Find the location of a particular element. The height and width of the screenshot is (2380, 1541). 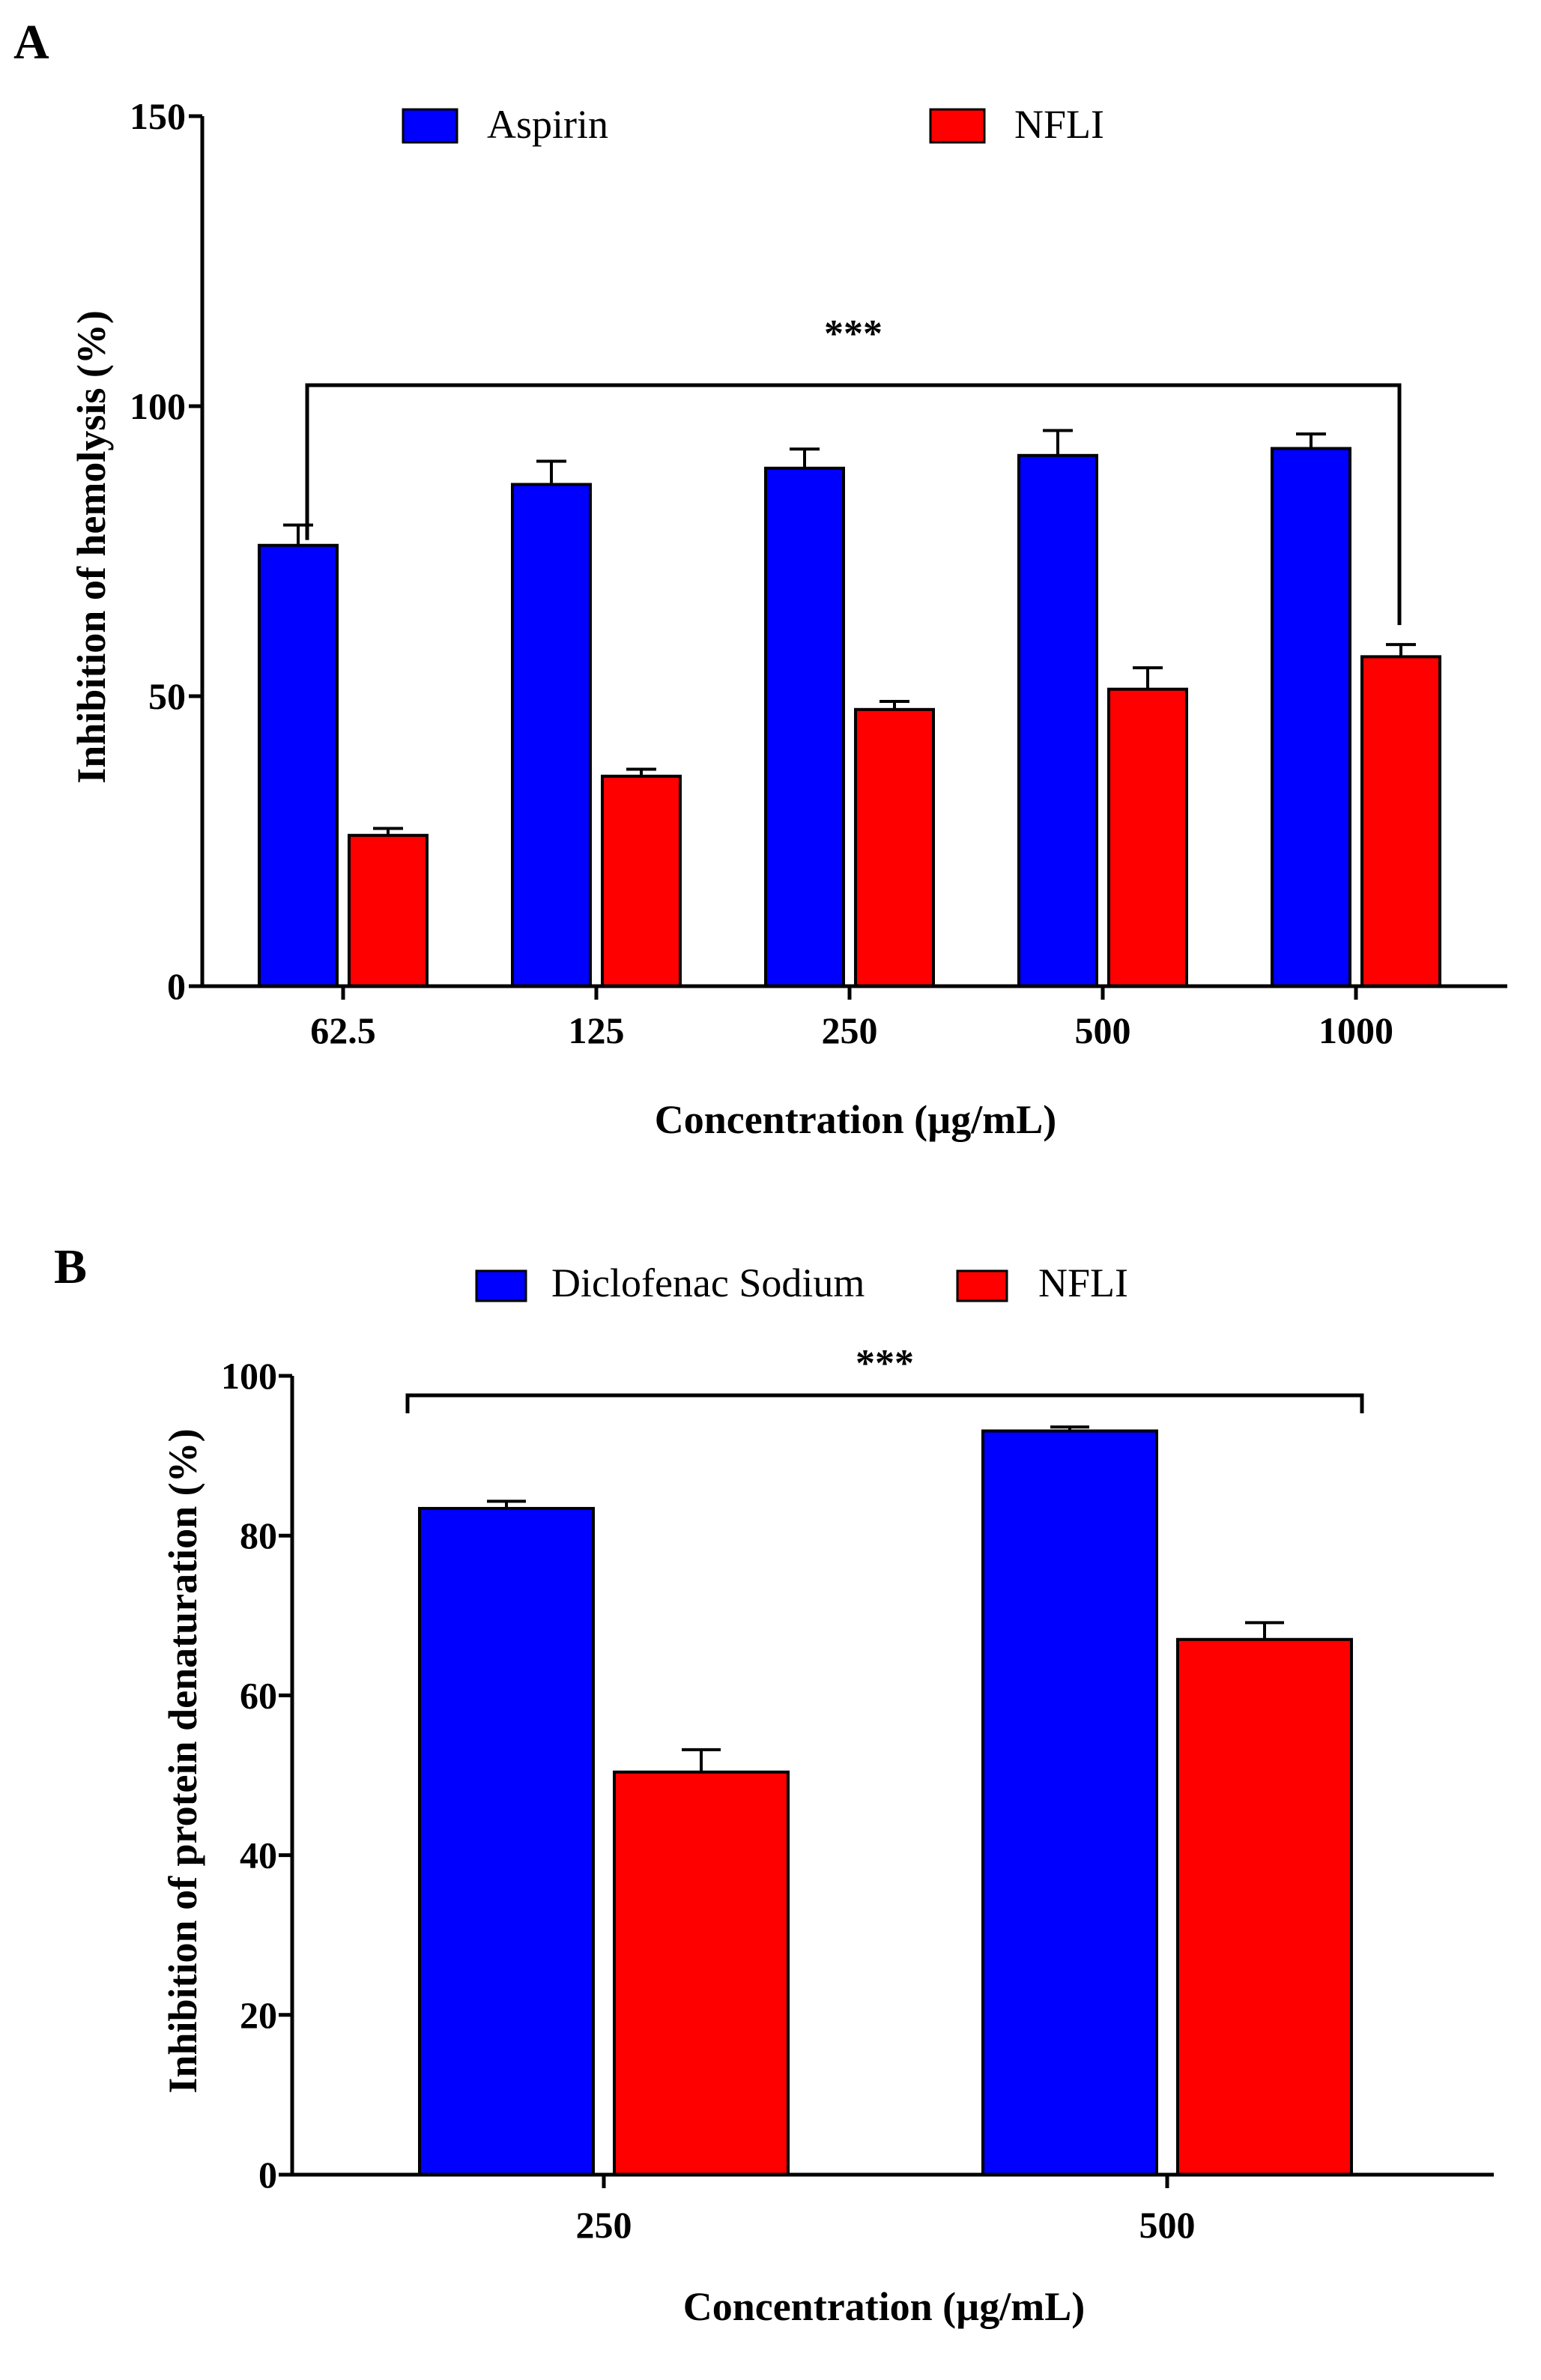

panel-a-x-axis-title: Concentration (µg/mL) is located at coordinates (856, 1119).